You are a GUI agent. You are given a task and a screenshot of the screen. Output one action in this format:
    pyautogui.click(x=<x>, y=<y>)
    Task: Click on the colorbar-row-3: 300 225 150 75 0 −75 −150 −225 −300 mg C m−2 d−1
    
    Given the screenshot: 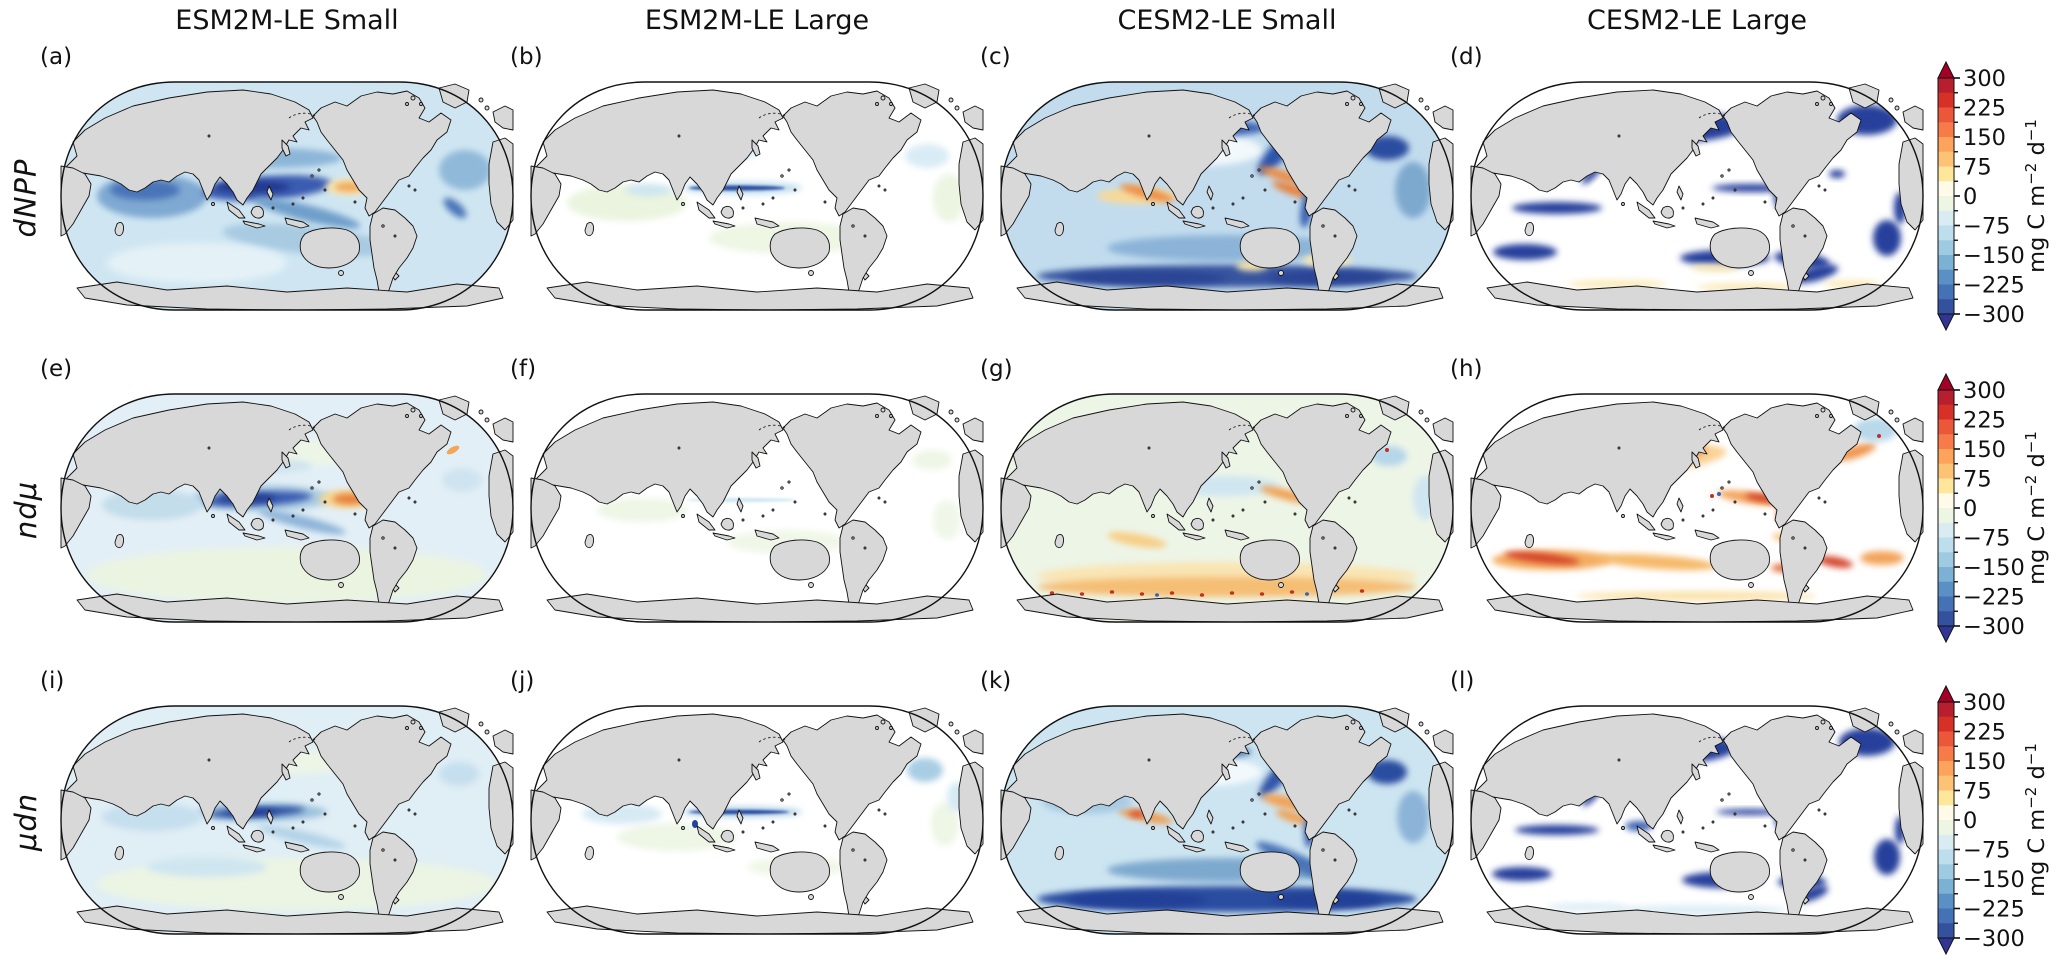 What is the action you would take?
    pyautogui.click(x=1999, y=822)
    